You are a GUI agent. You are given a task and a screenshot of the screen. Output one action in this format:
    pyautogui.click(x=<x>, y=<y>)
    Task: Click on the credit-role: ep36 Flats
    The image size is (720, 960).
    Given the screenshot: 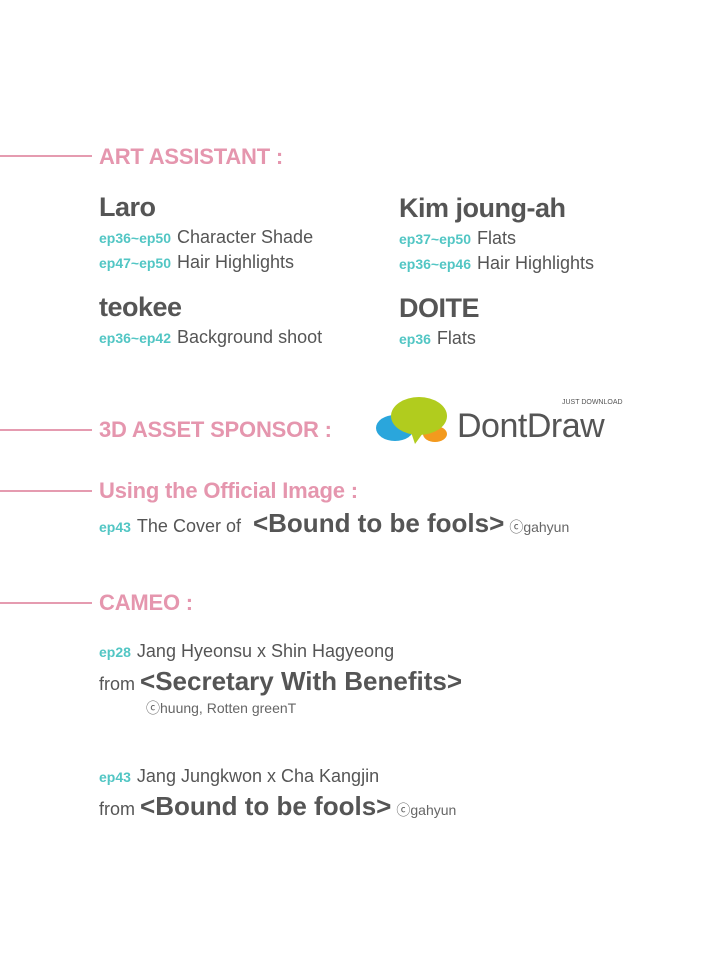 What is the action you would take?
    pyautogui.click(x=437, y=338)
    